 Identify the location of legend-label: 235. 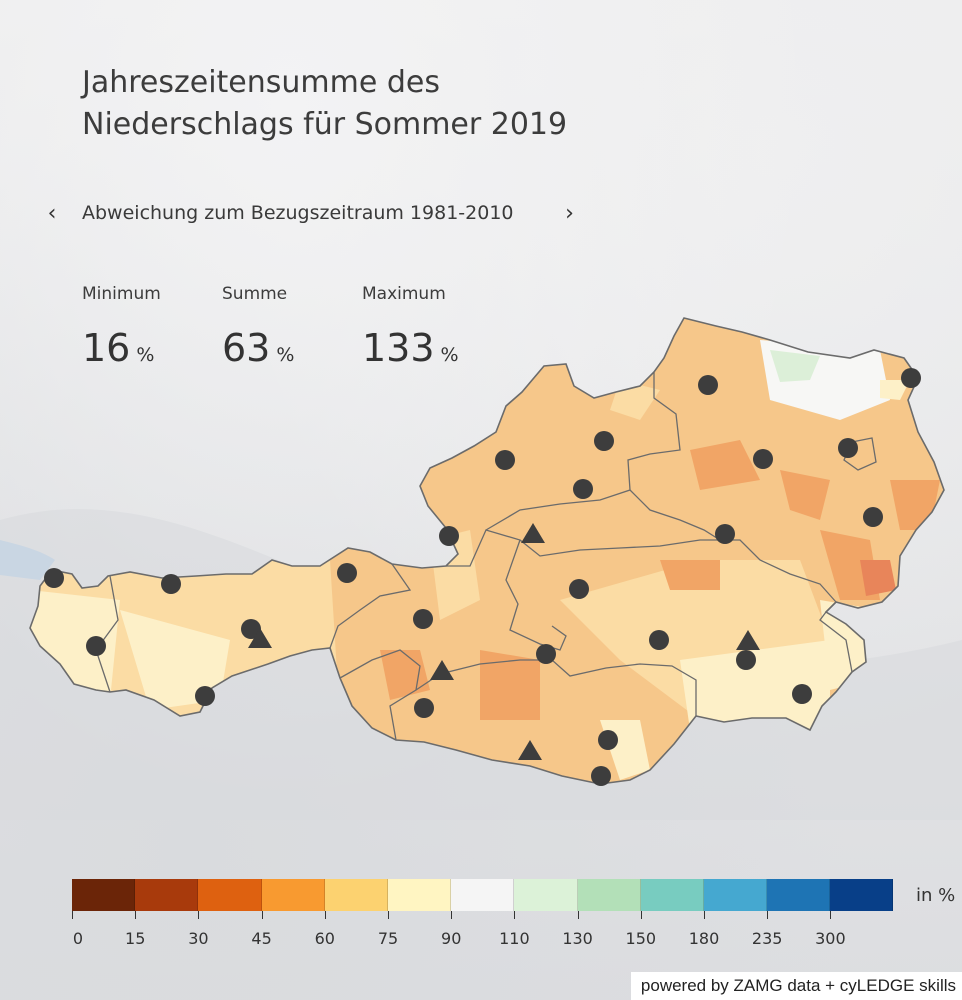
(767, 938).